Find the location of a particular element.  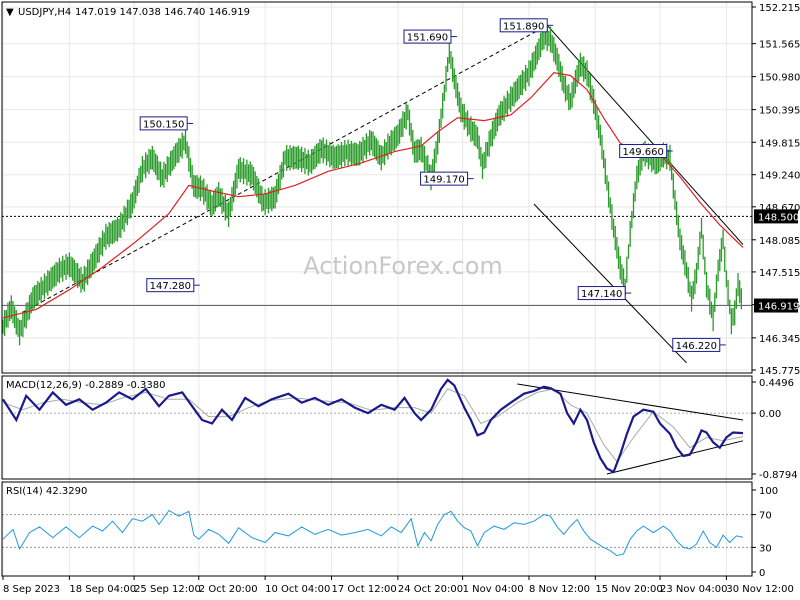

price-annotation: 149.170 is located at coordinates (447, 178).